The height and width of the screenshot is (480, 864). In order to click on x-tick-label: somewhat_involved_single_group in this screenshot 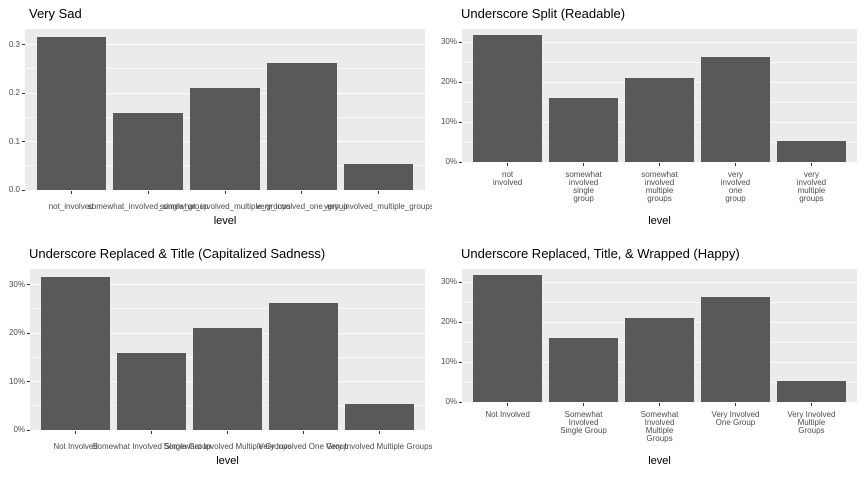, I will do `click(148, 206)`.